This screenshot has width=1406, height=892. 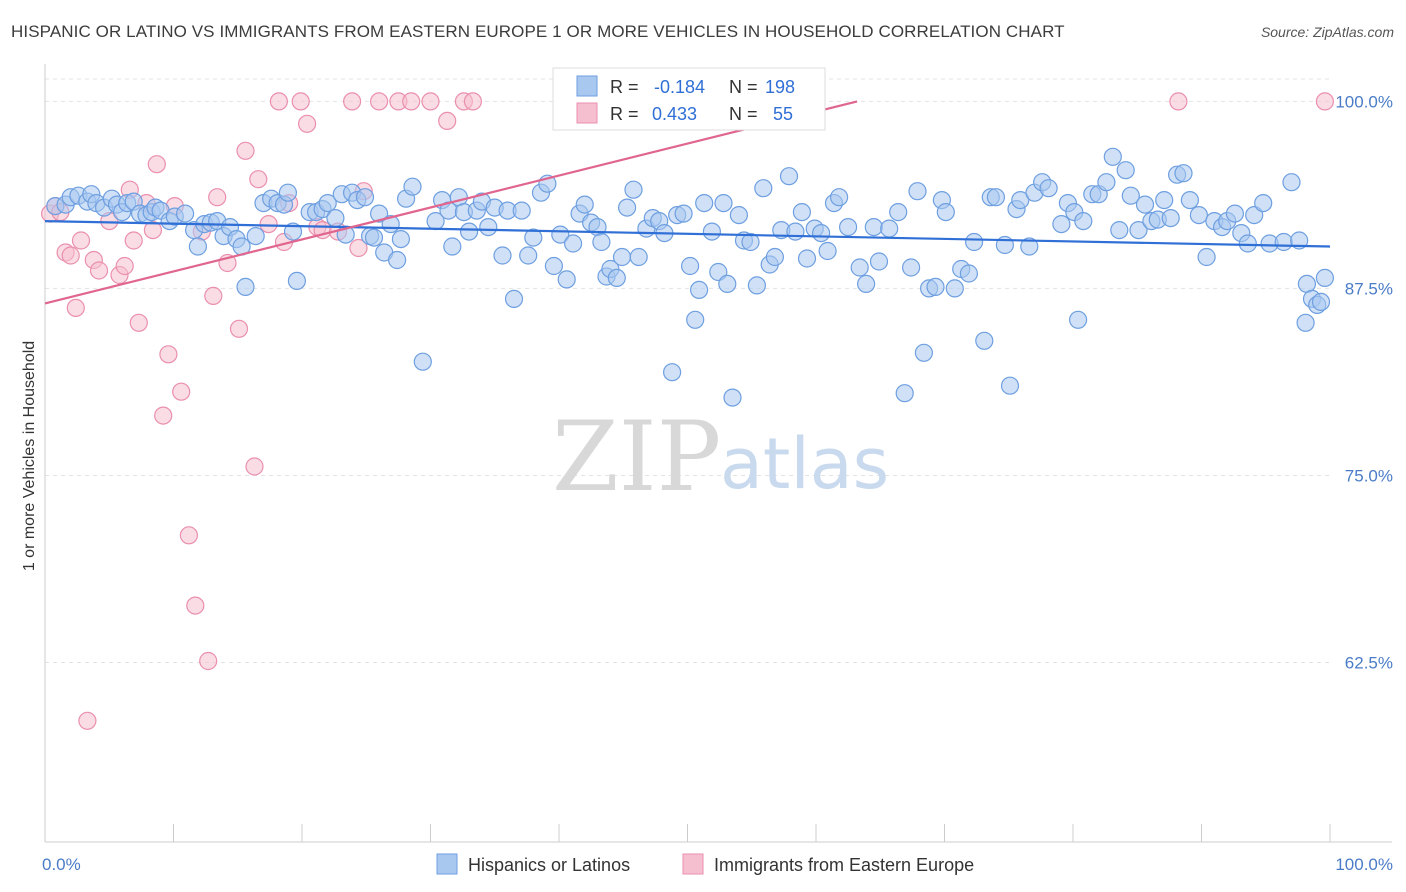 I want to click on x-tick-label-1: 100.0%, so click(x=1364, y=864).